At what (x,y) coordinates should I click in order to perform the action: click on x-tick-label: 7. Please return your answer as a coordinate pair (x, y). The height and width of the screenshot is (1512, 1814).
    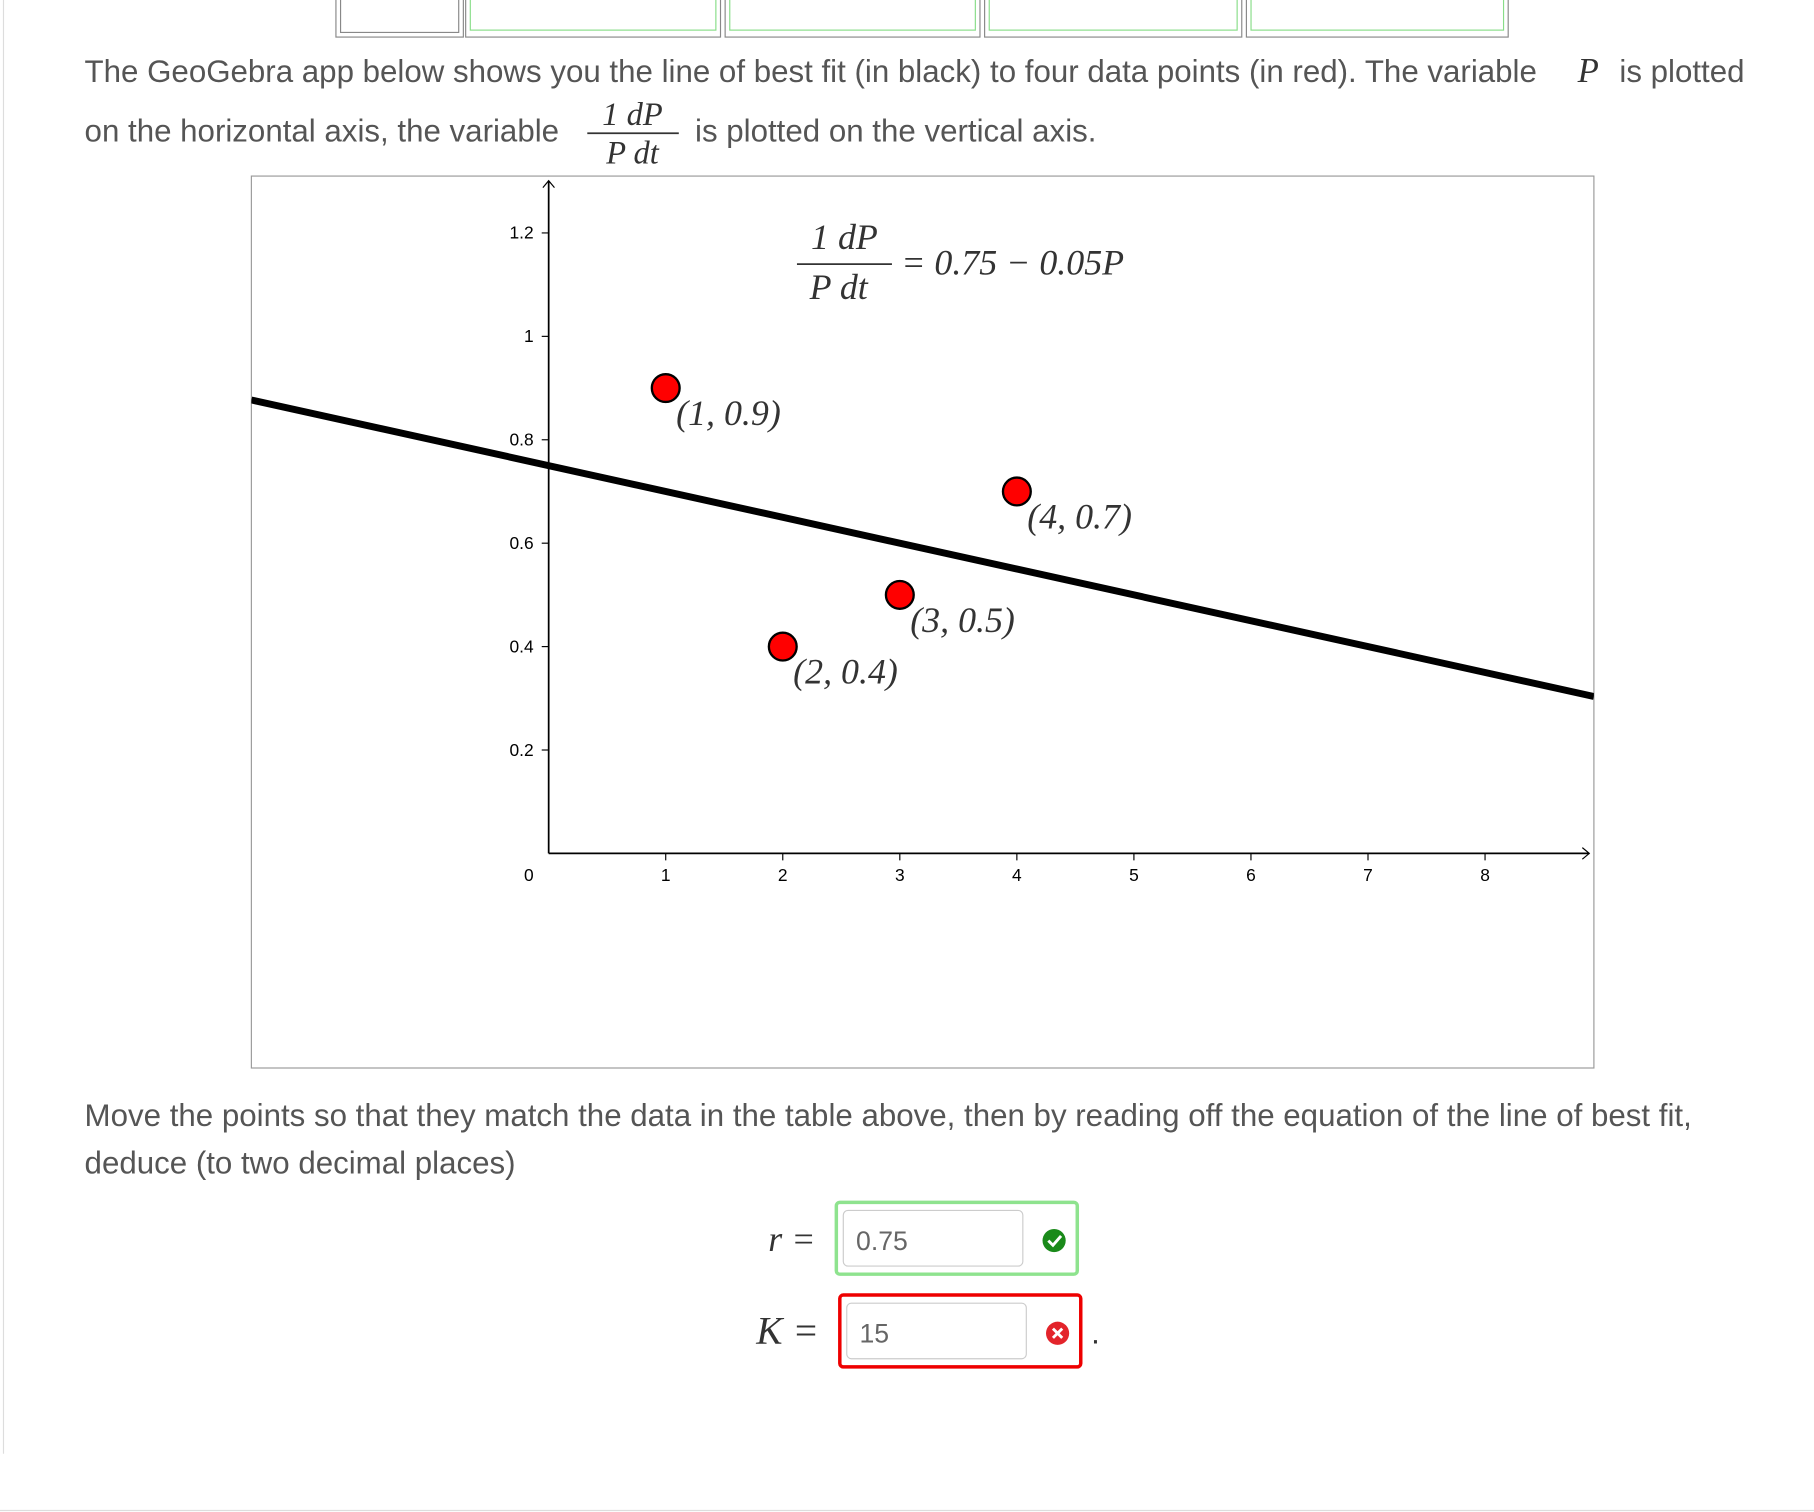
    Looking at the image, I should click on (1368, 875).